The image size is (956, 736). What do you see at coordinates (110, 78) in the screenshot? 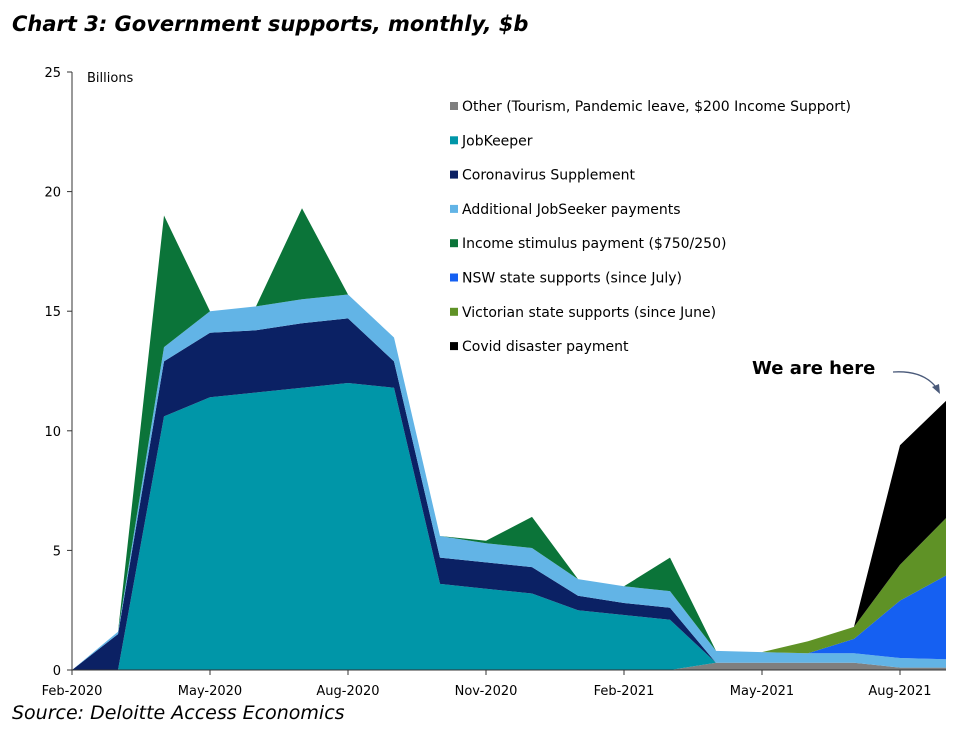
I see `y-axis-label: Billions` at bounding box center [110, 78].